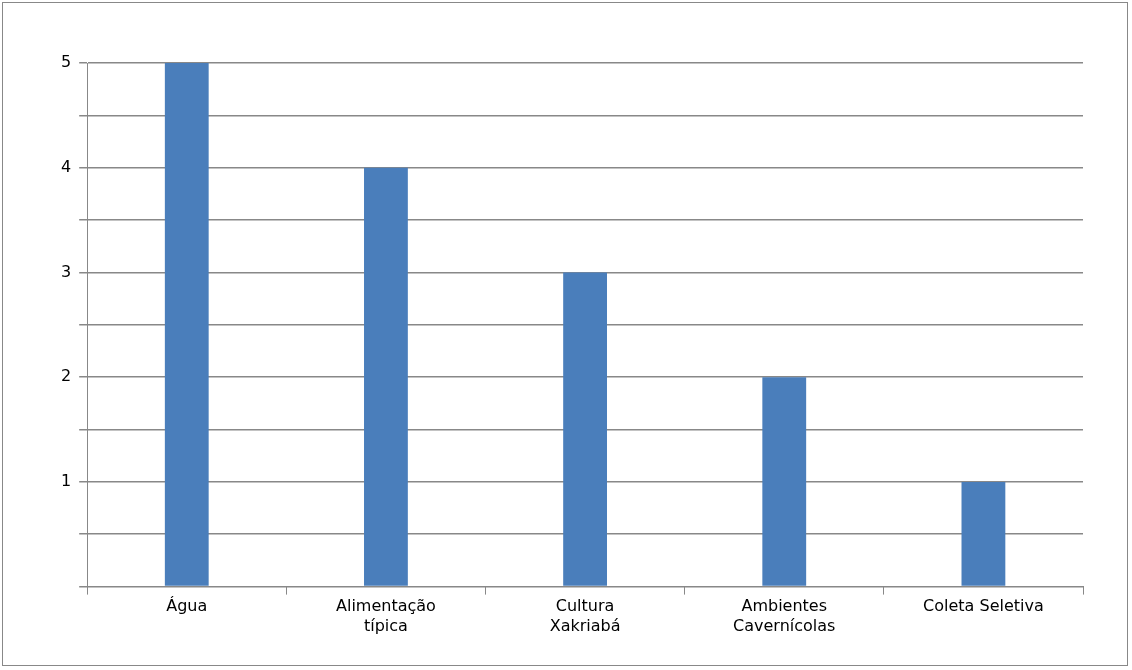 Image resolution: width=1132 pixels, height=670 pixels. I want to click on x-tick-label: Alimentação típica, so click(385, 615).